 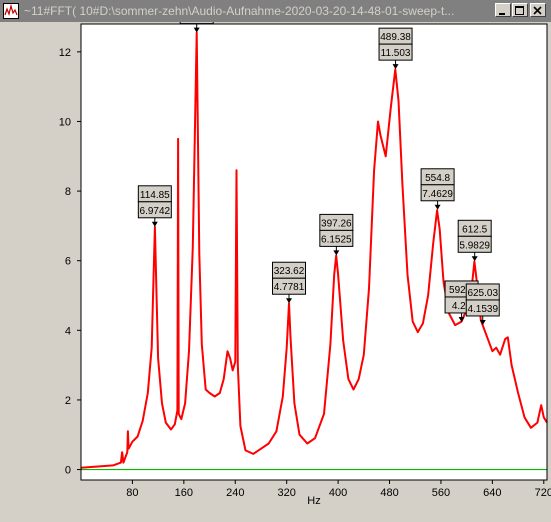 I want to click on peak-annotation: 489.38 11.503, so click(x=395, y=48).